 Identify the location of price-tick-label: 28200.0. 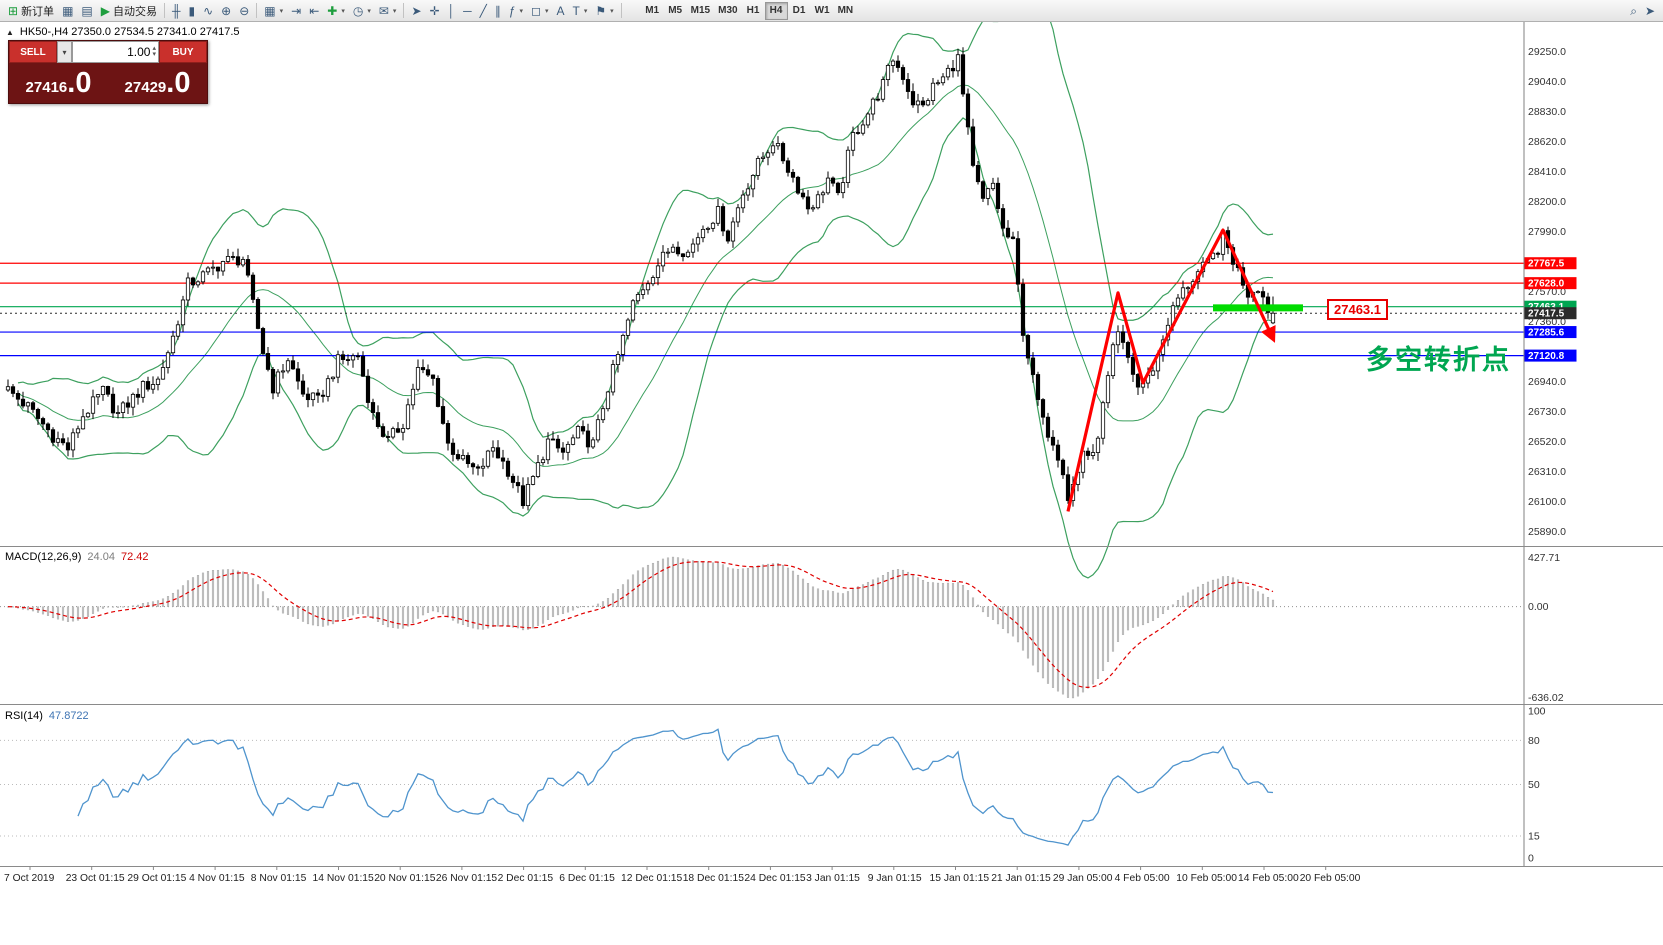
(1547, 202).